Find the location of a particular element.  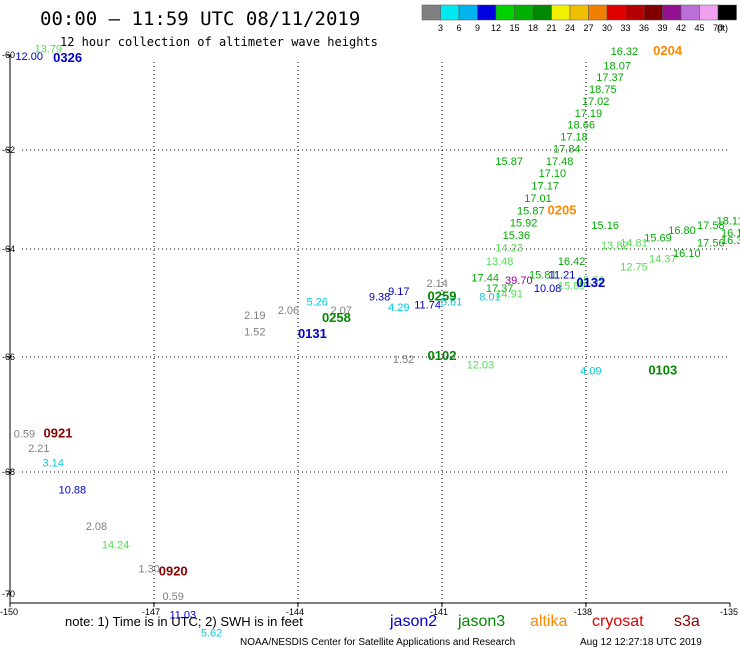

colorbar-label: 9 is located at coordinates (477, 28).